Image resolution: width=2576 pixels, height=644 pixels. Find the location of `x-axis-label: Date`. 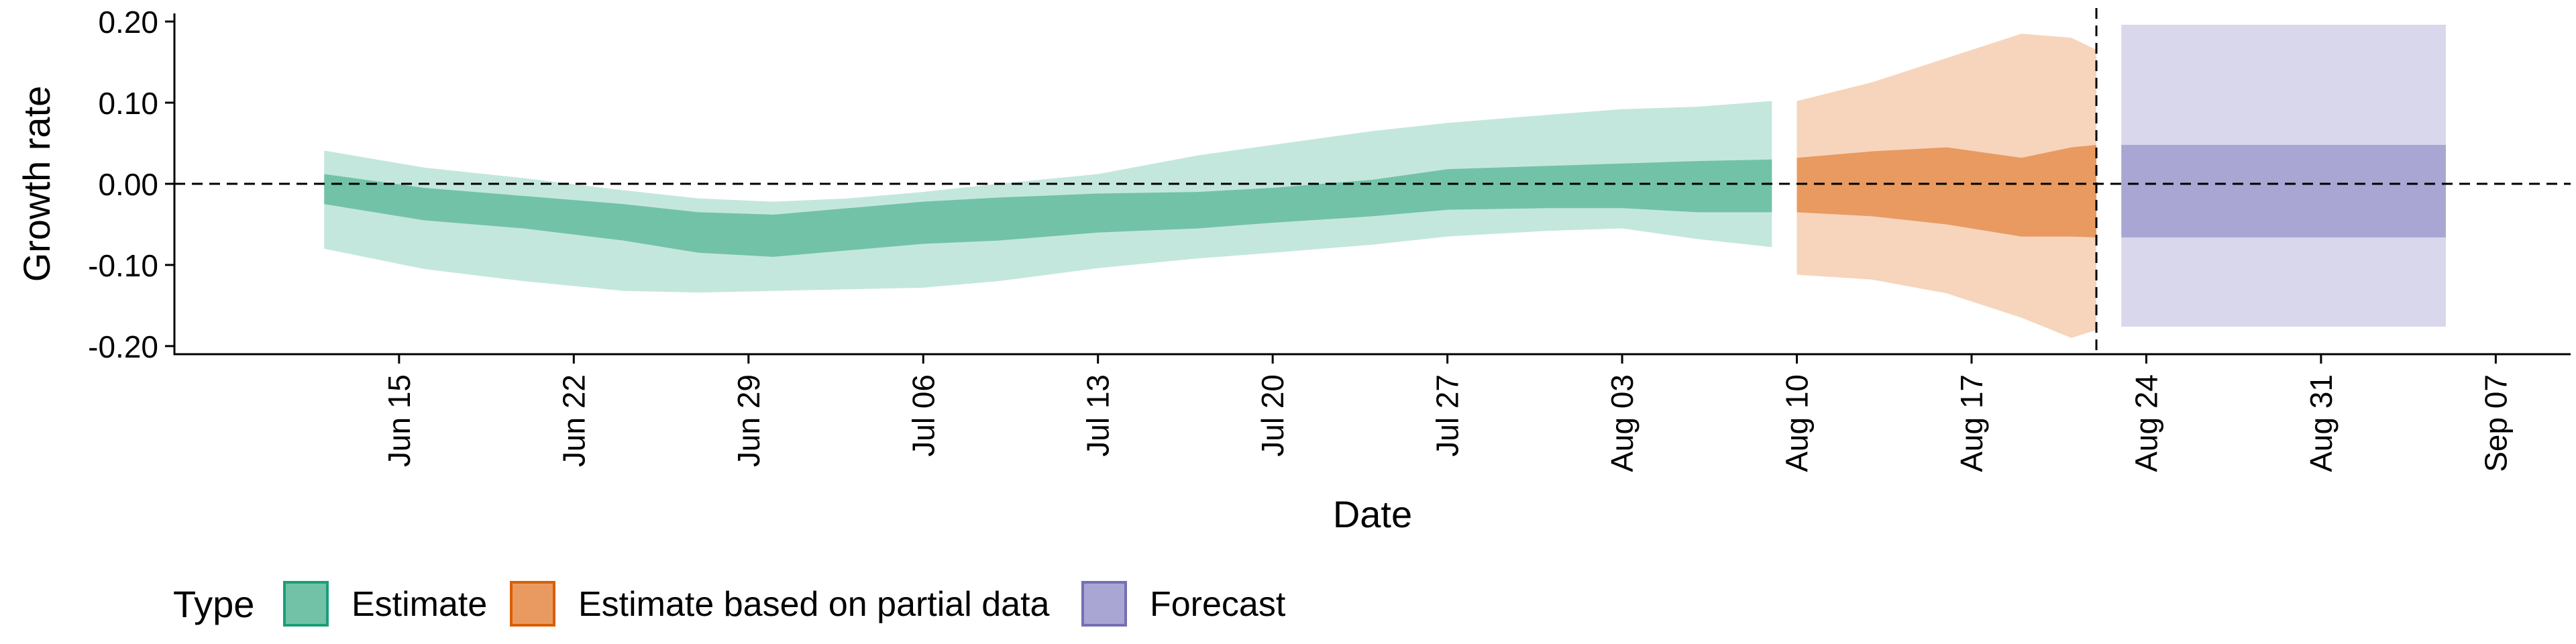

x-axis-label: Date is located at coordinates (1372, 514).